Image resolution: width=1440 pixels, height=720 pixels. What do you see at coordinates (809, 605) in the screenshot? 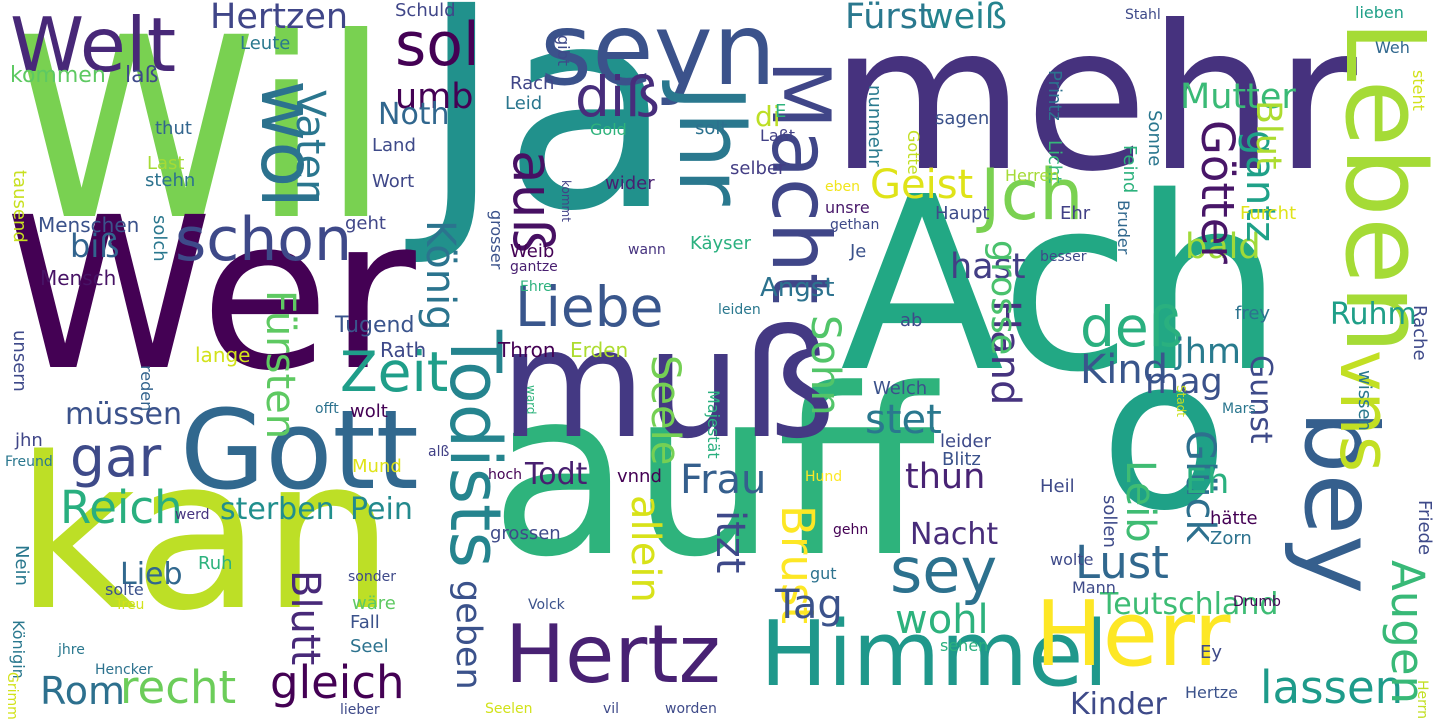
I see `cloud-word: Tag` at bounding box center [809, 605].